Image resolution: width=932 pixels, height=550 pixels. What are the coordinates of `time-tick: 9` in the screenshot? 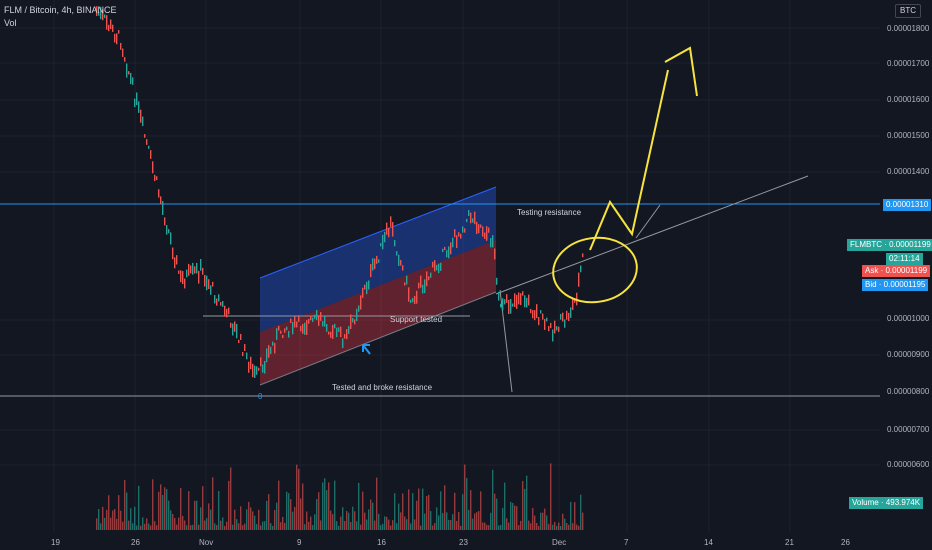 It's located at (299, 542).